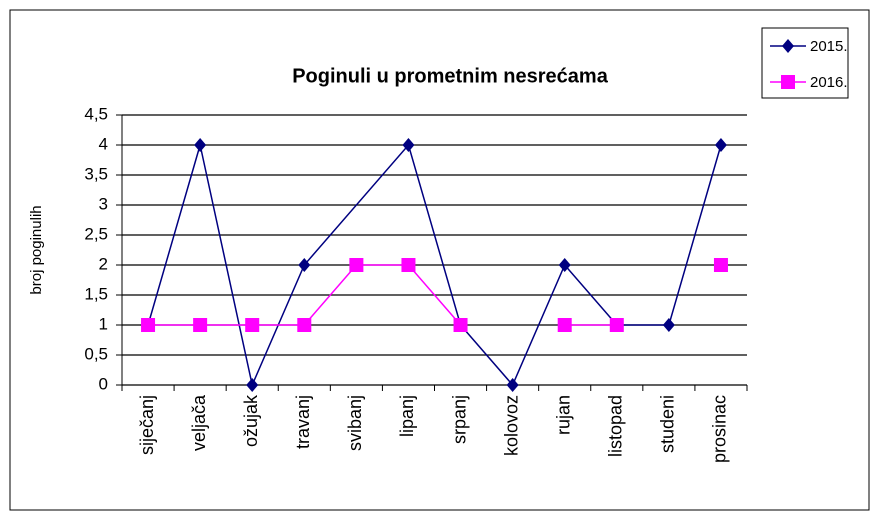 The width and height of the screenshot is (880, 513). I want to click on x-tick-label: veljača, so click(199, 422).